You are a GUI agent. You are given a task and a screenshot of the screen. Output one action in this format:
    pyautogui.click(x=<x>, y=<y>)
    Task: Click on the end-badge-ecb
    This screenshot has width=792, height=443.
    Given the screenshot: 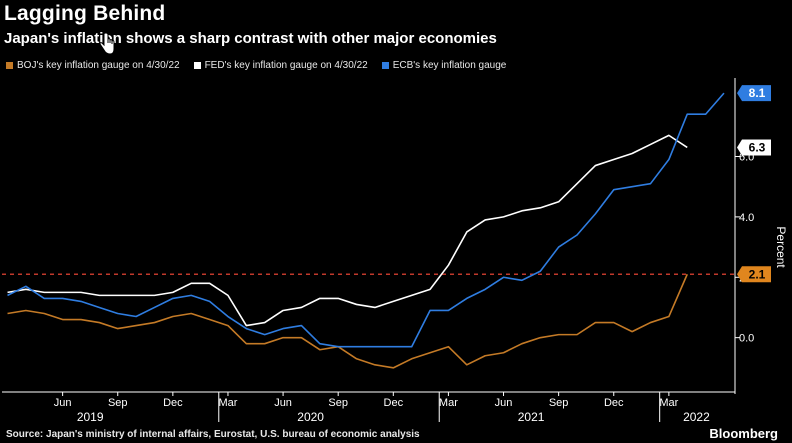 What is the action you would take?
    pyautogui.click(x=754, y=93)
    